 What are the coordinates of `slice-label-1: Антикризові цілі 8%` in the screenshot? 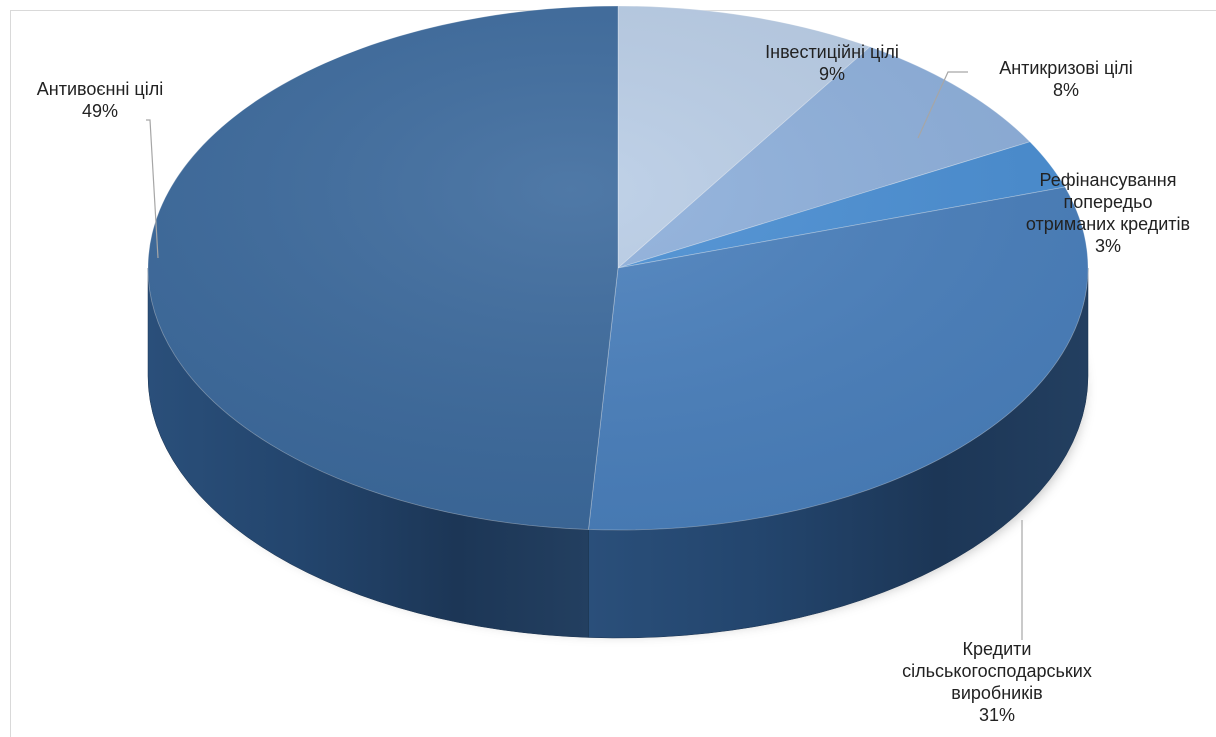 It's located at (1066, 79).